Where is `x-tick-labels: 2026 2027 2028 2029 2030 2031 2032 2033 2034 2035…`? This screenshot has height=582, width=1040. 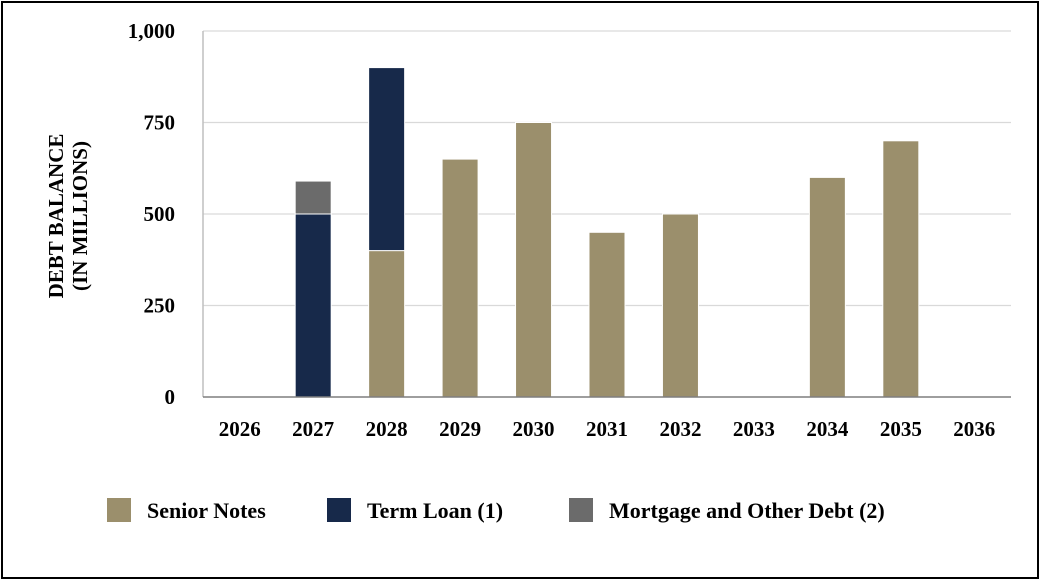
x-tick-labels: 2026 2027 2028 2029 2030 2031 2032 2033 2034 2035… is located at coordinates (607, 429).